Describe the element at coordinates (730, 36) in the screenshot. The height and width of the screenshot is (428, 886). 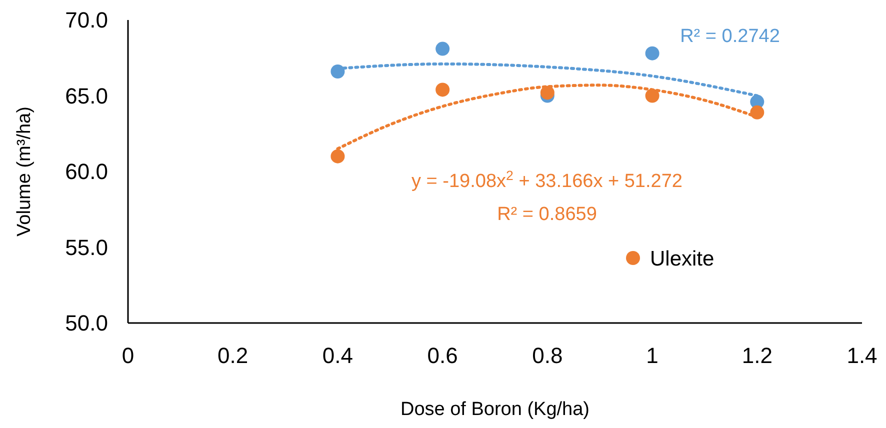
I see `annotation: R² = 0.2742` at that location.